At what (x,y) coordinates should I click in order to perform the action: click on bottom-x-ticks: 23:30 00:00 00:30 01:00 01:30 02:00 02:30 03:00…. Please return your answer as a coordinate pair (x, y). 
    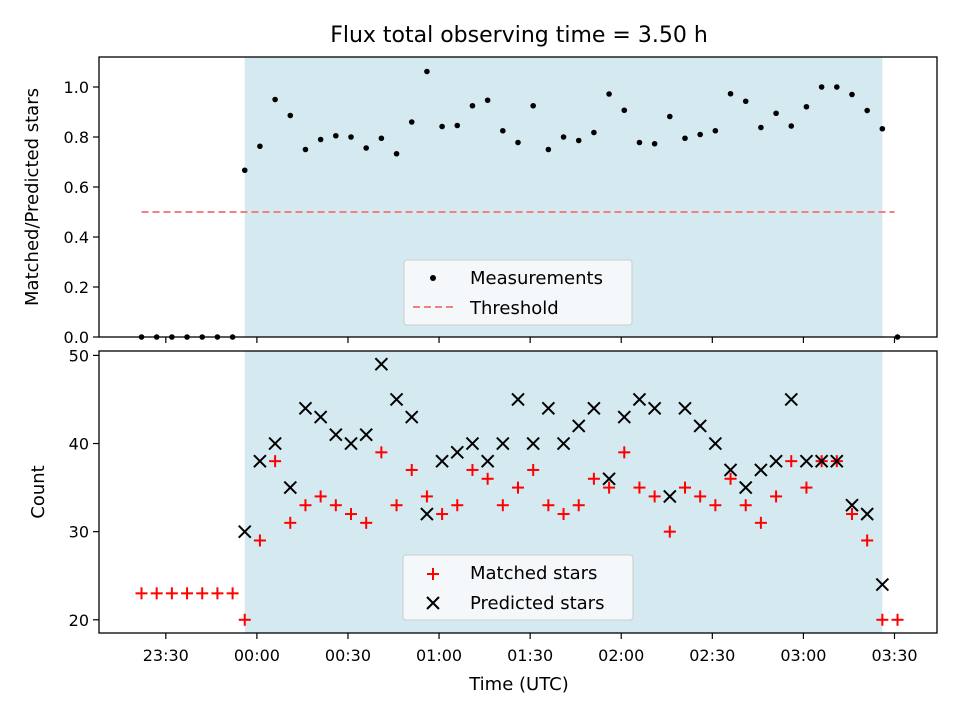
    Looking at the image, I should click on (530, 649).